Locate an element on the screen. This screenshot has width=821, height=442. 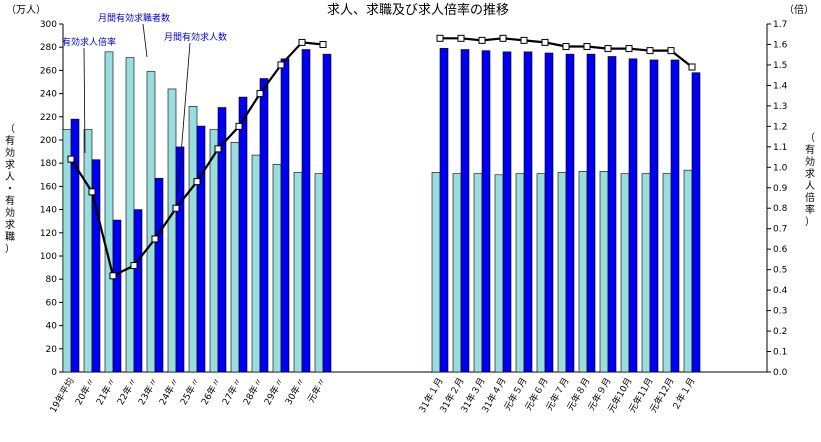
annotation-ratio-leader is located at coordinates (84, 100).